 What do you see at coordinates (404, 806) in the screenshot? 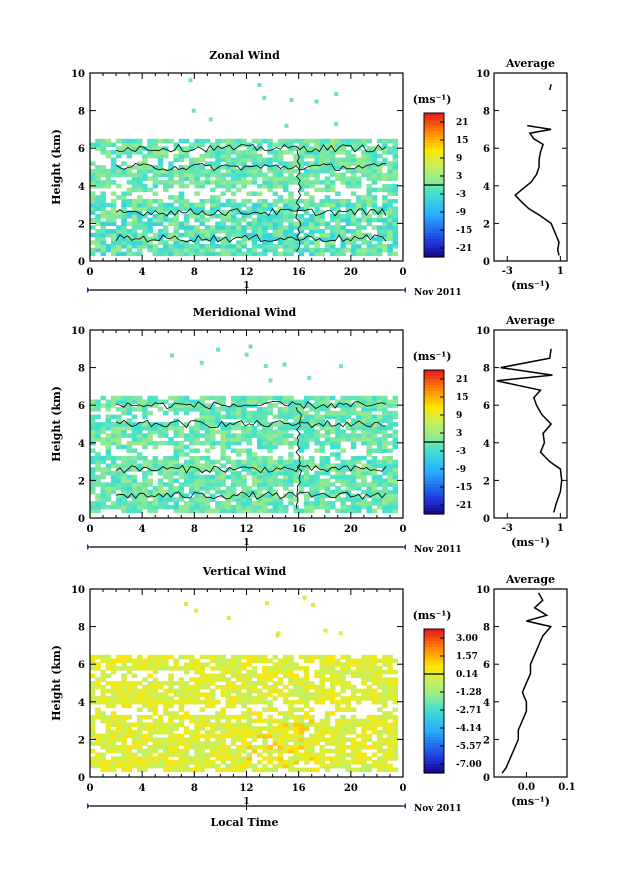
I see `date-axis-marker` at bounding box center [404, 806].